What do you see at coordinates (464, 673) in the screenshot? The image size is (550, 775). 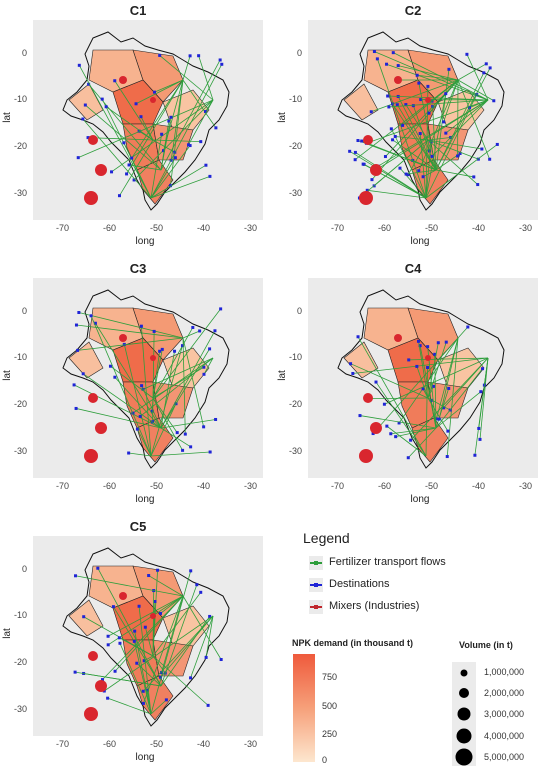 I see `volume-dot` at bounding box center [464, 673].